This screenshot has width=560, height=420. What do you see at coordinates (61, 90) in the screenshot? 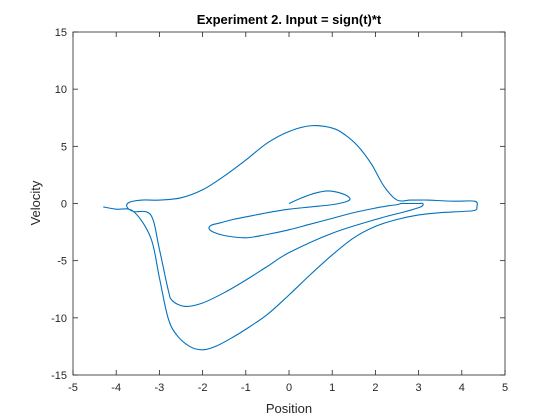
I see `y-tick-label: 10` at bounding box center [61, 90].